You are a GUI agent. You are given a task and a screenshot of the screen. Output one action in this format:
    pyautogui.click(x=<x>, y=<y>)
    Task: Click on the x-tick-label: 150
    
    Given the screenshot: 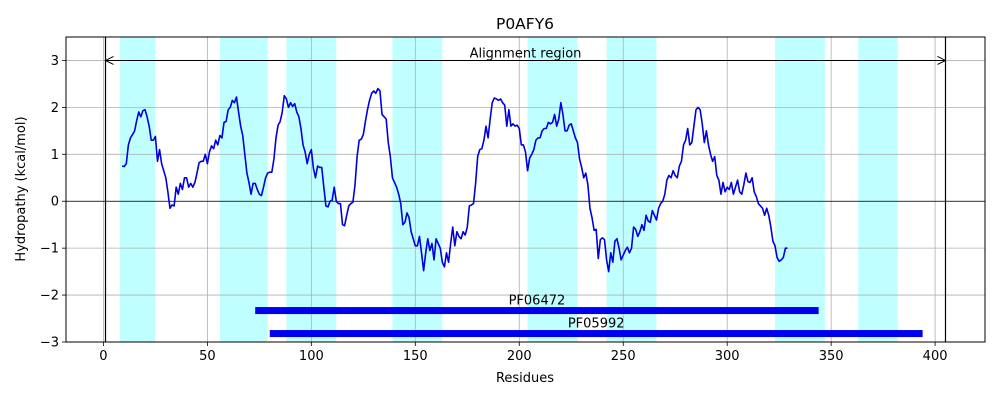 What is the action you would take?
    pyautogui.click(x=415, y=356)
    